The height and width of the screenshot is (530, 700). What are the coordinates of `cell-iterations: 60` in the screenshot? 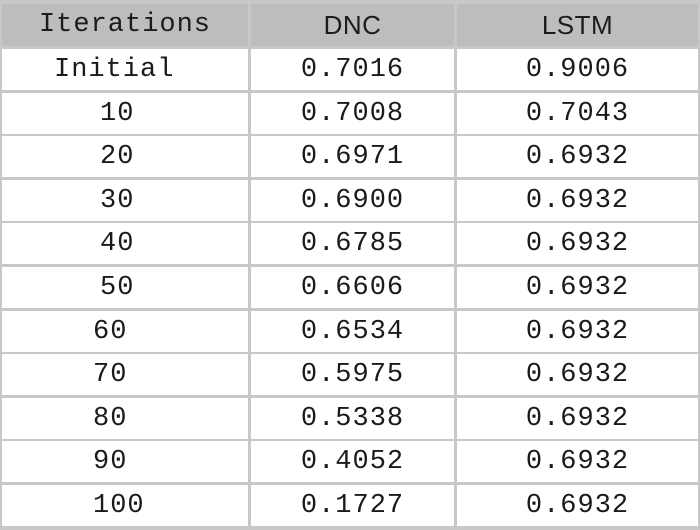 It's located at (125, 331).